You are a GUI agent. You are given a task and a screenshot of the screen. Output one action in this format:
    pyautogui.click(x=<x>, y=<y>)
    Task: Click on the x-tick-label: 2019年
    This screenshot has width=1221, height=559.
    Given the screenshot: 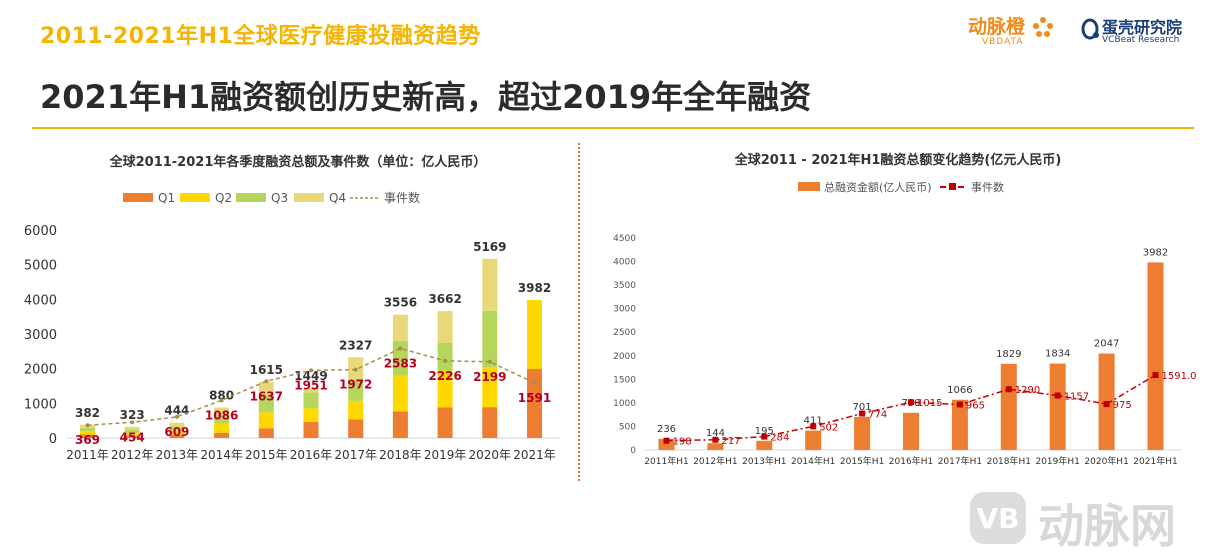 What is the action you would take?
    pyautogui.click(x=445, y=455)
    